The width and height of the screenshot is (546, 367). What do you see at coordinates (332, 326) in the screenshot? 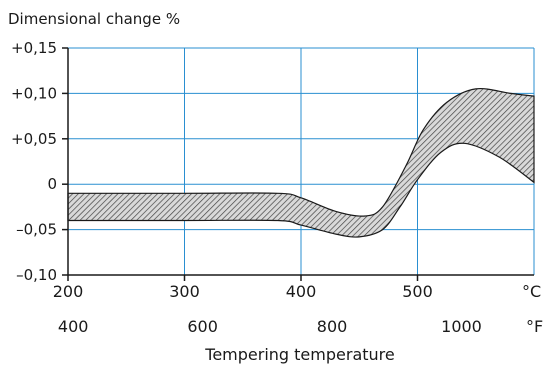
I see `x-tick-label-fahrenheit: 800` at bounding box center [332, 326].